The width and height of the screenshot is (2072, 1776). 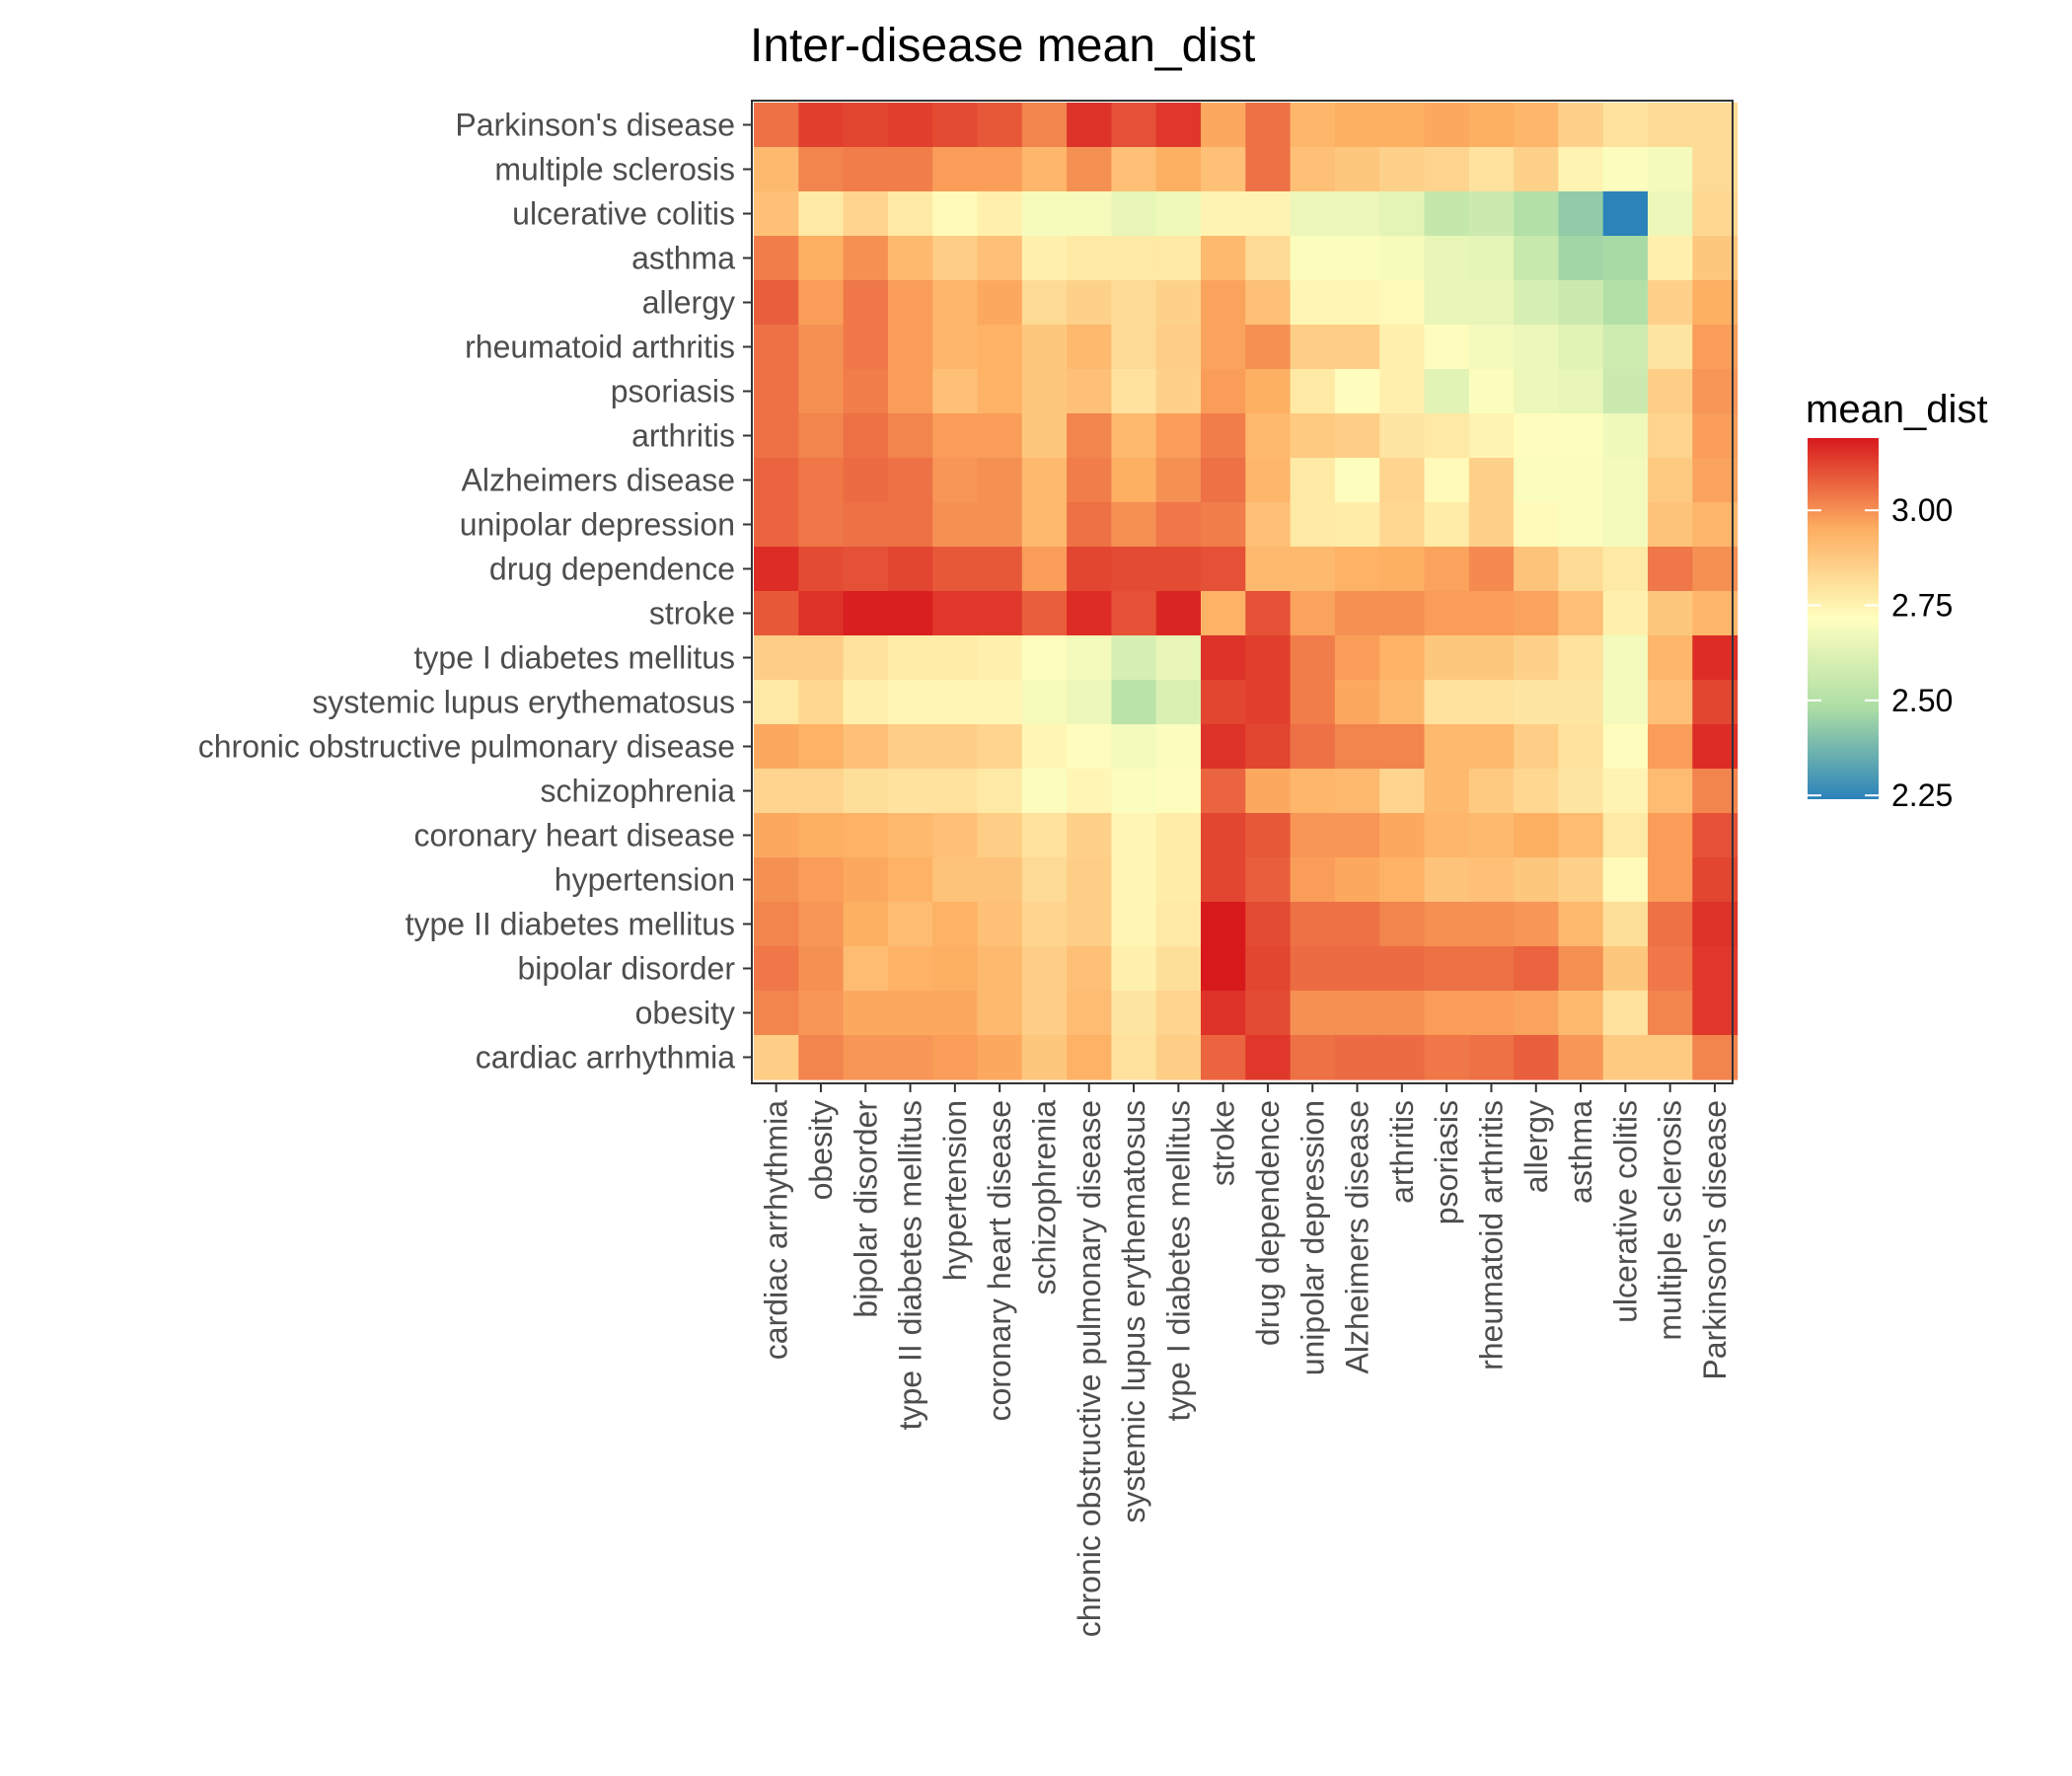 I want to click on legend-colorbar, so click(x=1844, y=618).